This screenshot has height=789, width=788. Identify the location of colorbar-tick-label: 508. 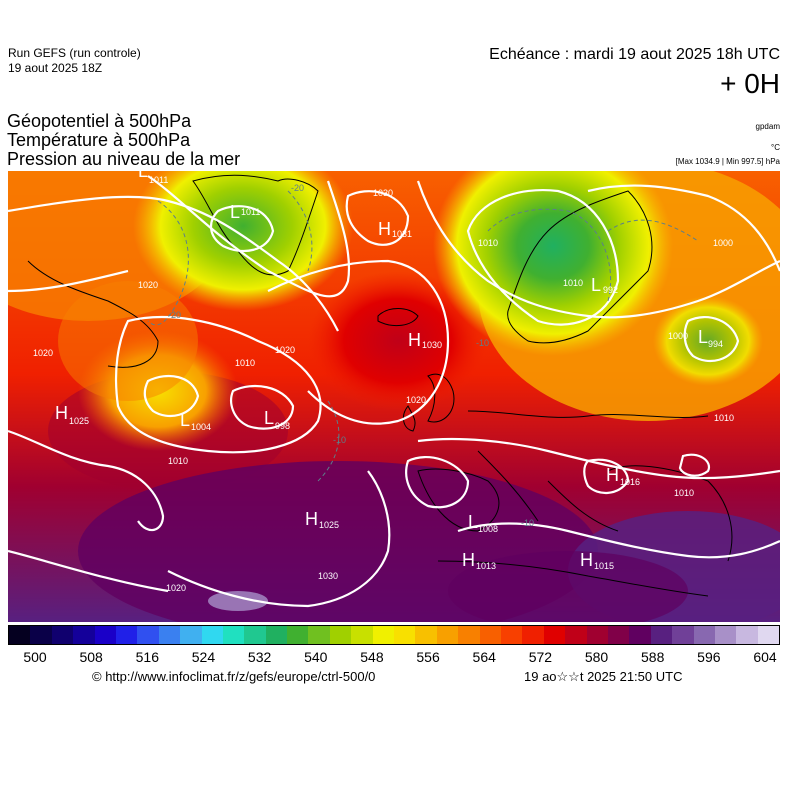
(91, 657).